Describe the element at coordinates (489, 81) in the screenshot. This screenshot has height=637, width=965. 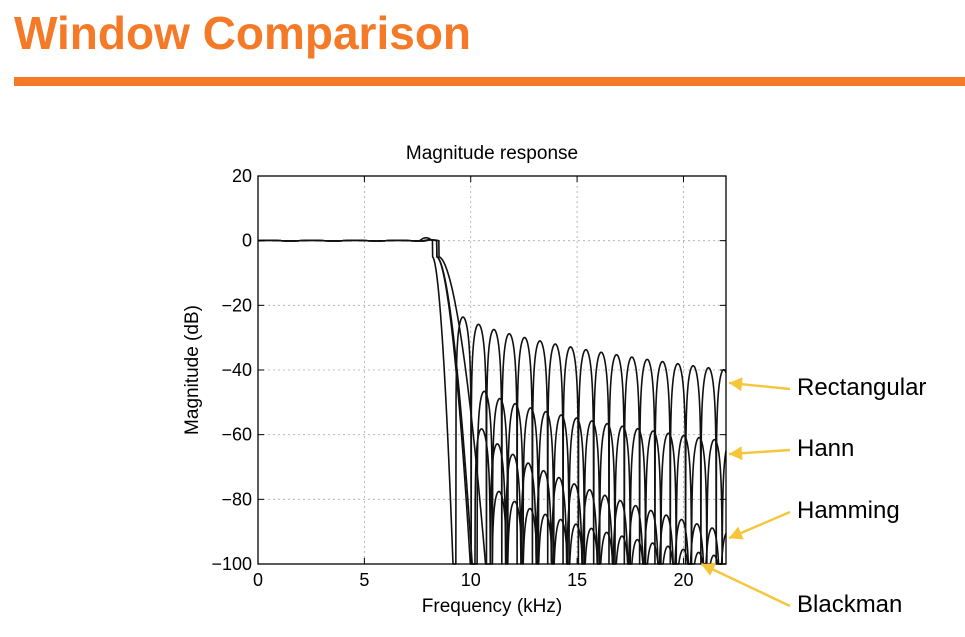
I see `title-underline` at that location.